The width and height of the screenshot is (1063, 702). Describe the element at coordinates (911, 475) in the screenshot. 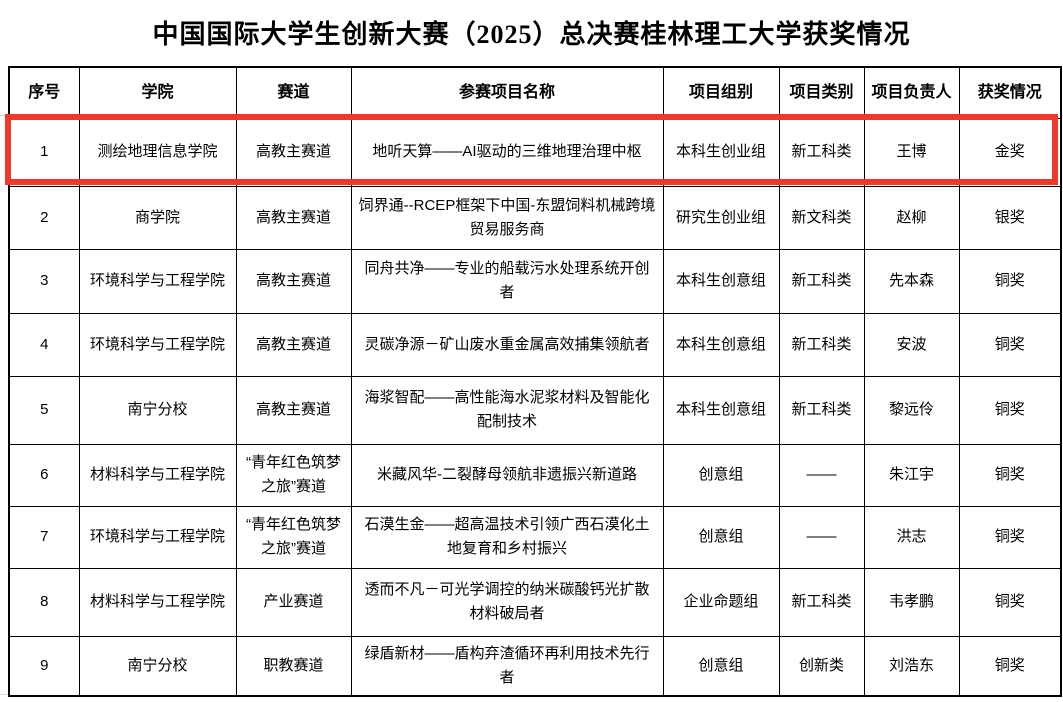

I see `table-cell: 朱江宇` at that location.